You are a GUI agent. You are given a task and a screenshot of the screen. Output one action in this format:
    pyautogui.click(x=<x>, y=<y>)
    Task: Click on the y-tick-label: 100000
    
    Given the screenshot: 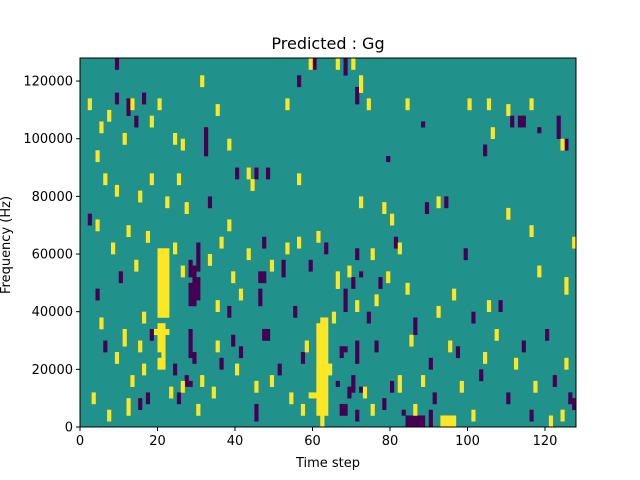 What is the action you would take?
    pyautogui.click(x=48, y=139)
    